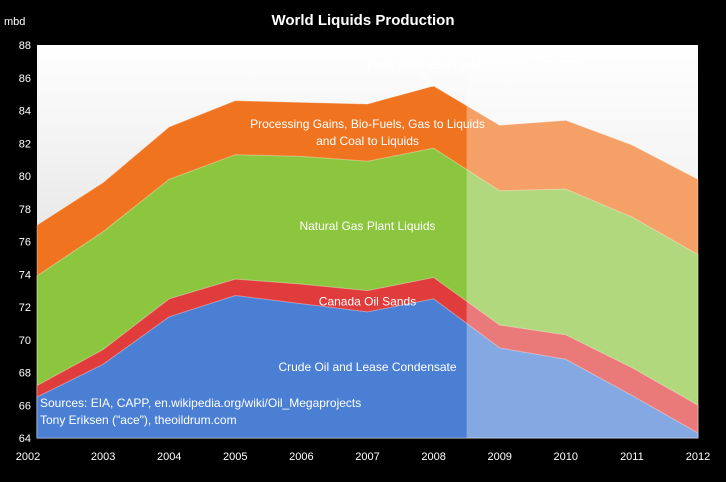  Describe the element at coordinates (301, 457) in the screenshot. I see `x-tick-label: 2006` at that location.